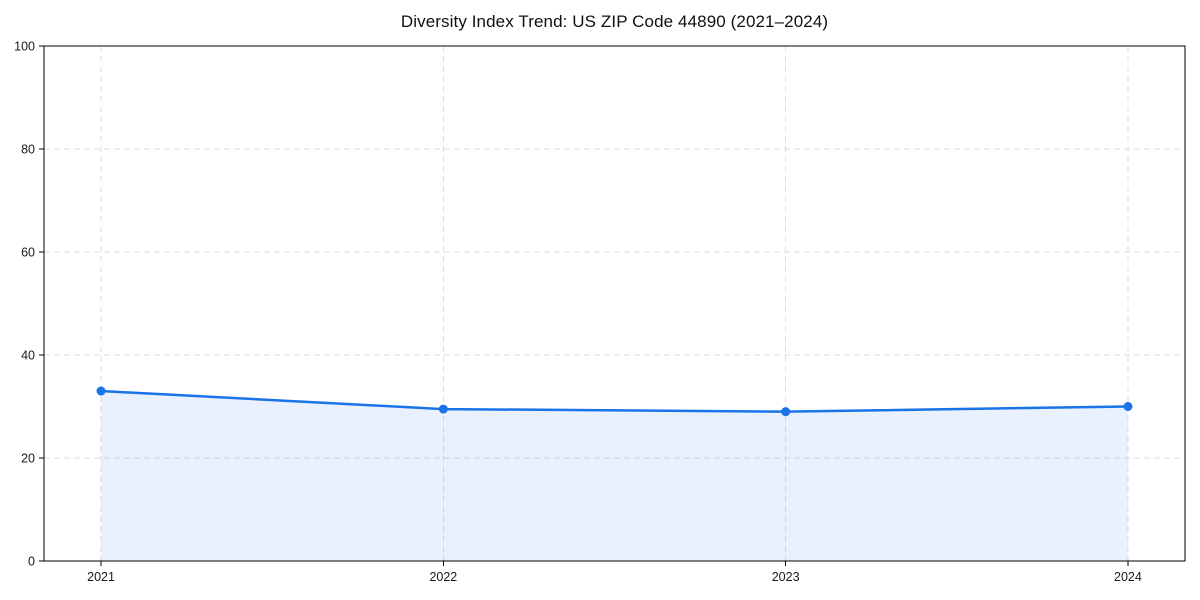 The image size is (1200, 600). I want to click on x-tick-label: 2023, so click(786, 577).